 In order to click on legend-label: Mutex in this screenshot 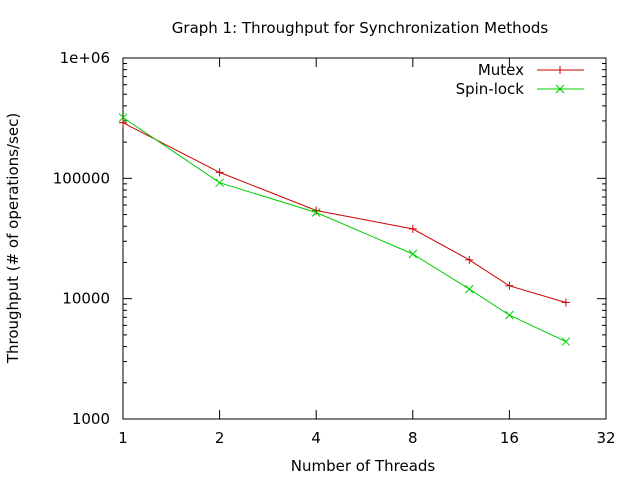, I will do `click(501, 70)`.